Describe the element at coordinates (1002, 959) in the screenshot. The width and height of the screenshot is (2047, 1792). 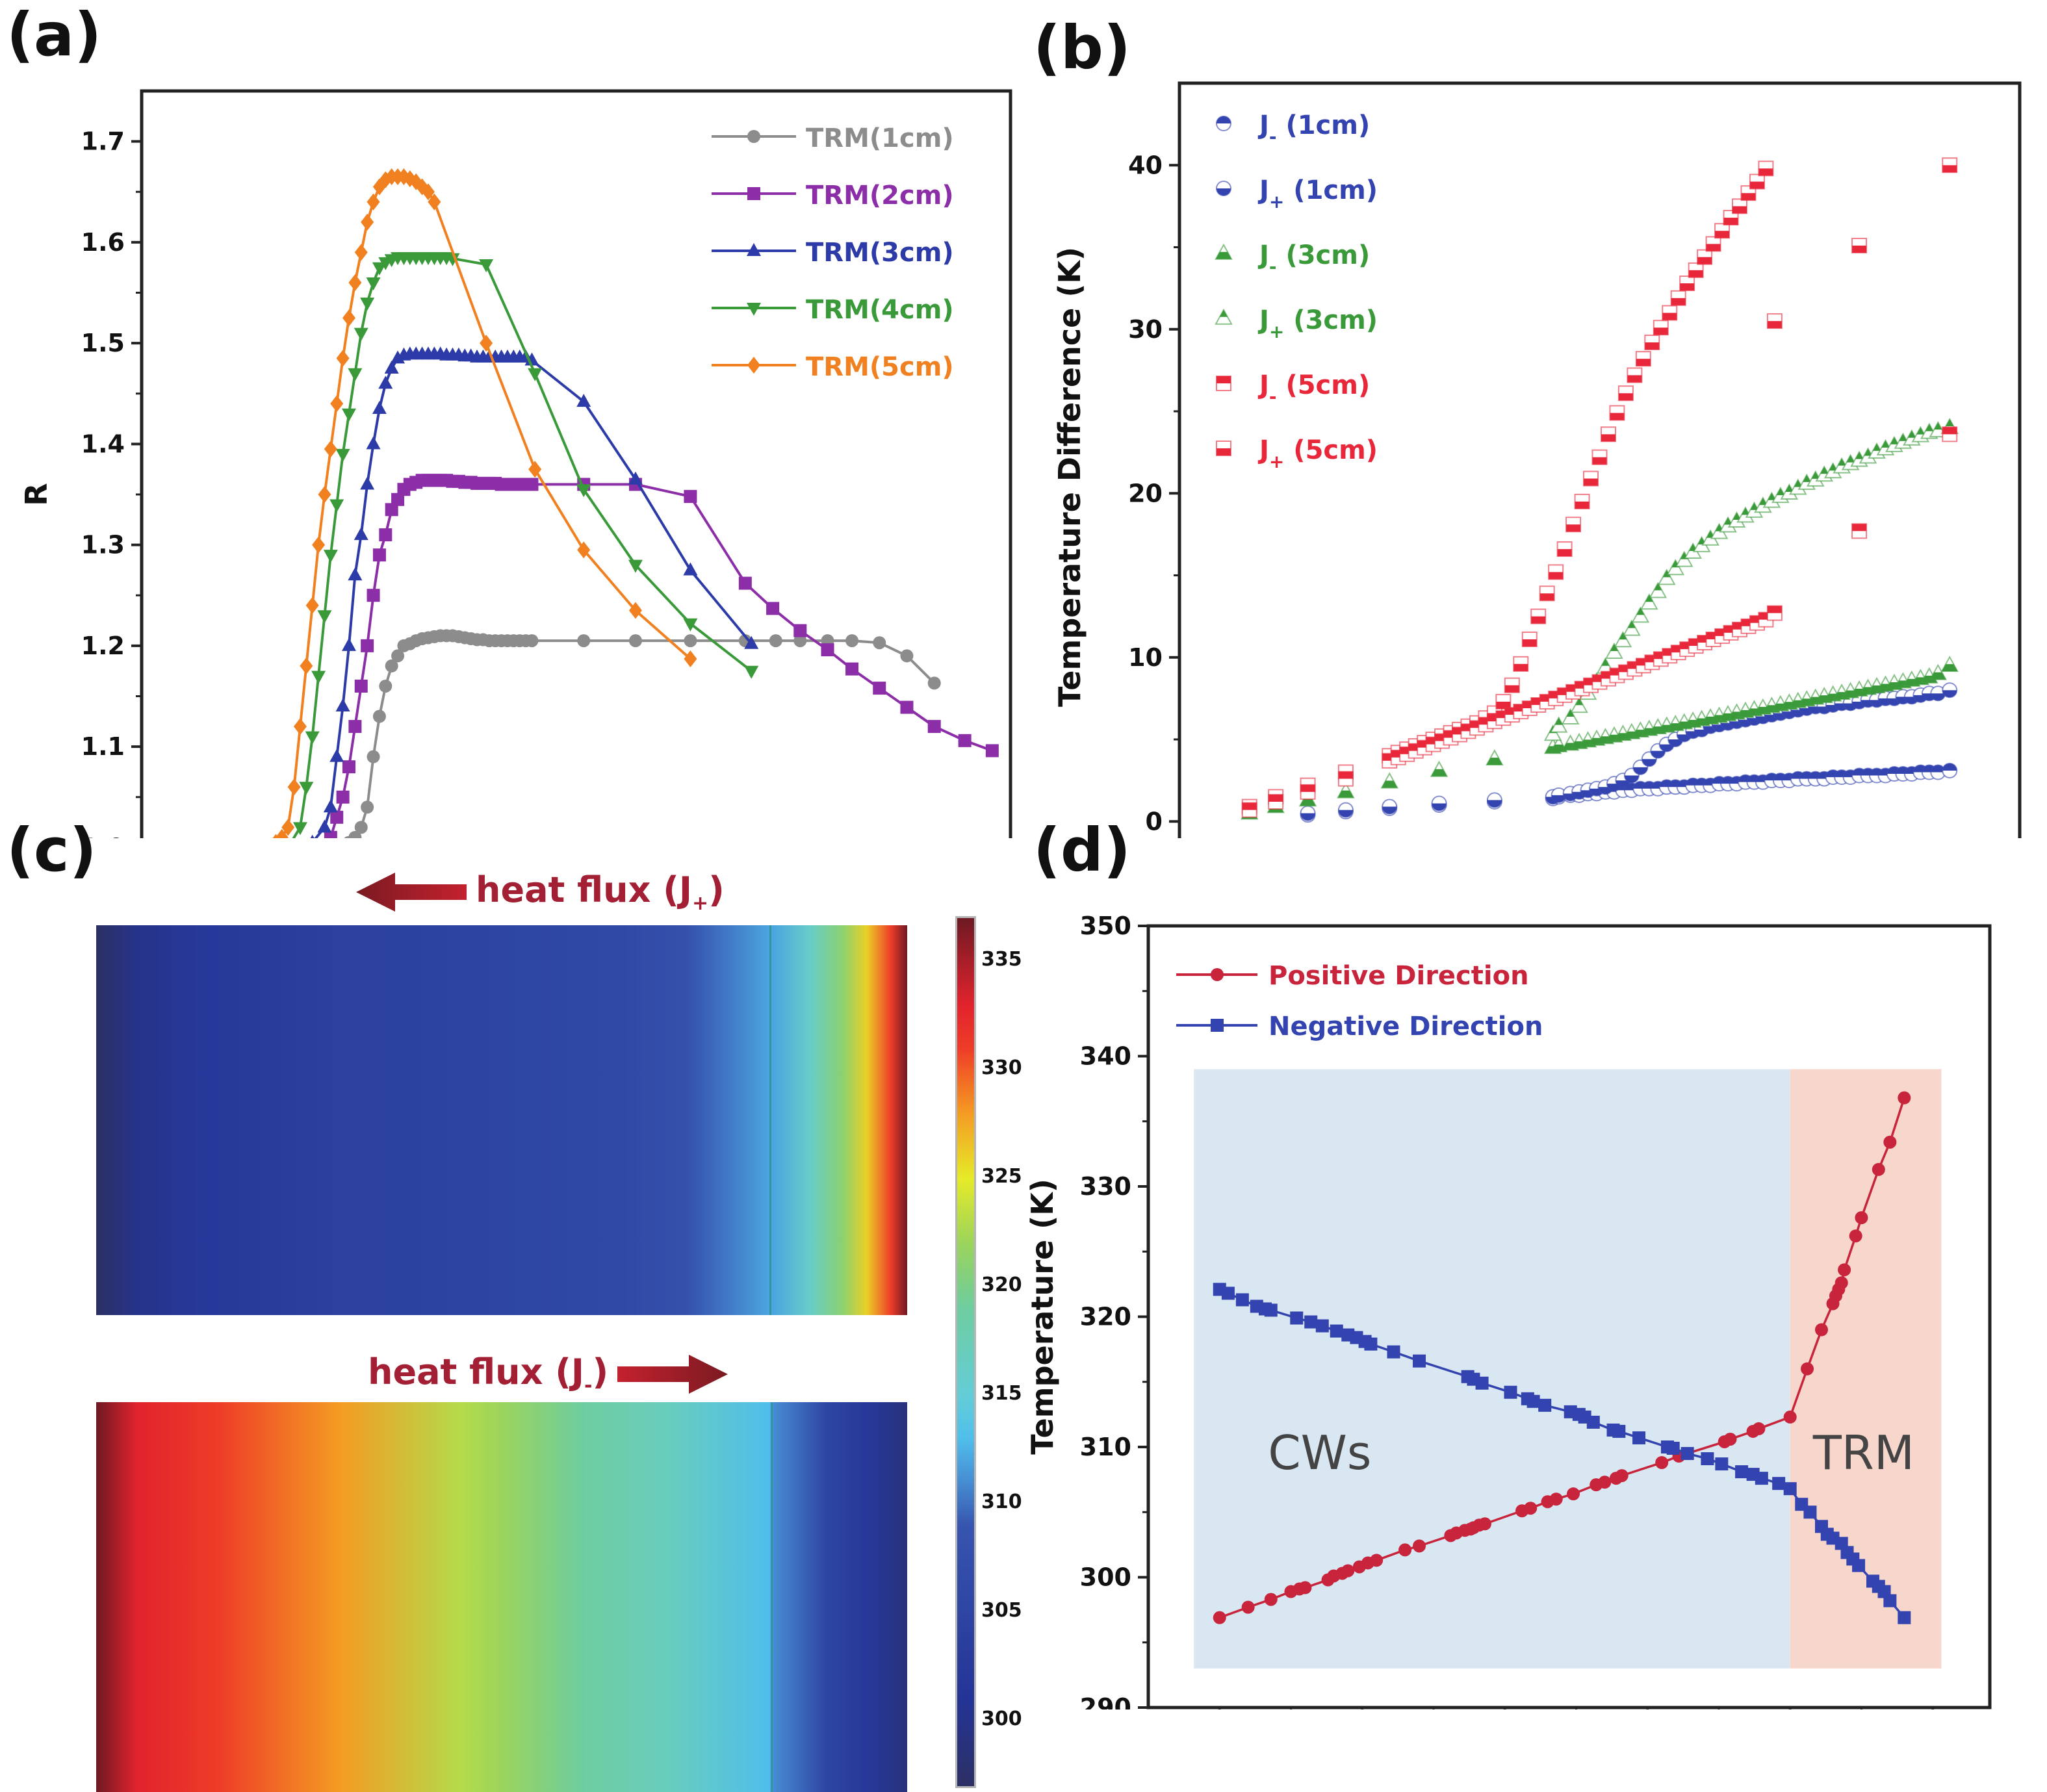
I see `colorbar-tick-label: 335` at that location.